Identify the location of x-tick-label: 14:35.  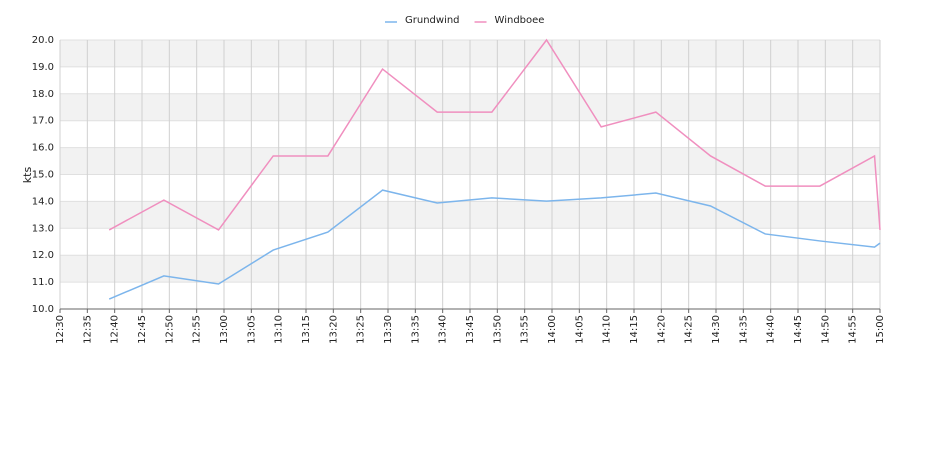
(743, 329).